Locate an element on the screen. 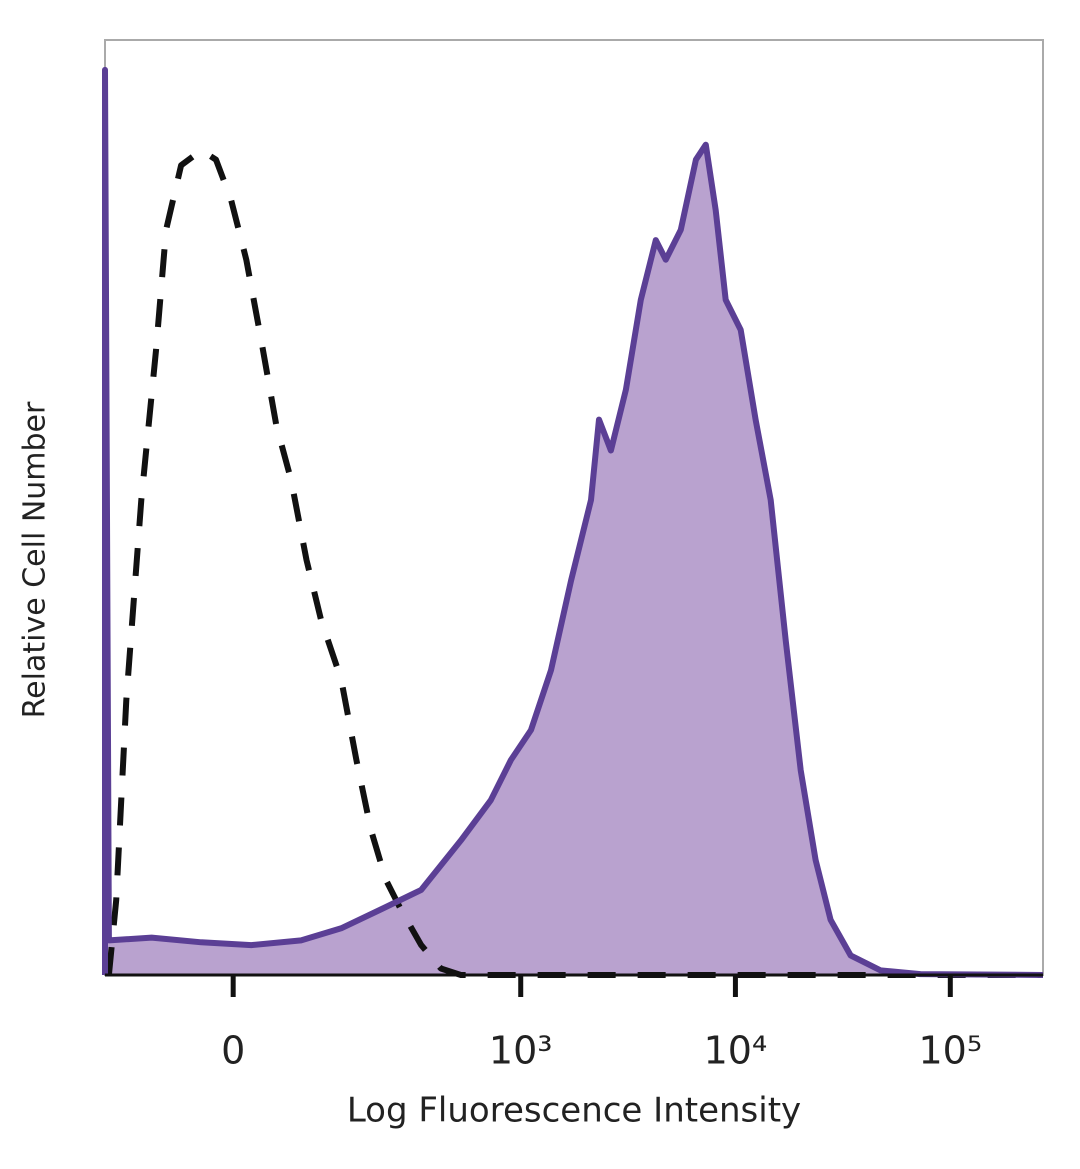  x-axis-label: Log Fluorescence Intensity is located at coordinates (574, 1111).